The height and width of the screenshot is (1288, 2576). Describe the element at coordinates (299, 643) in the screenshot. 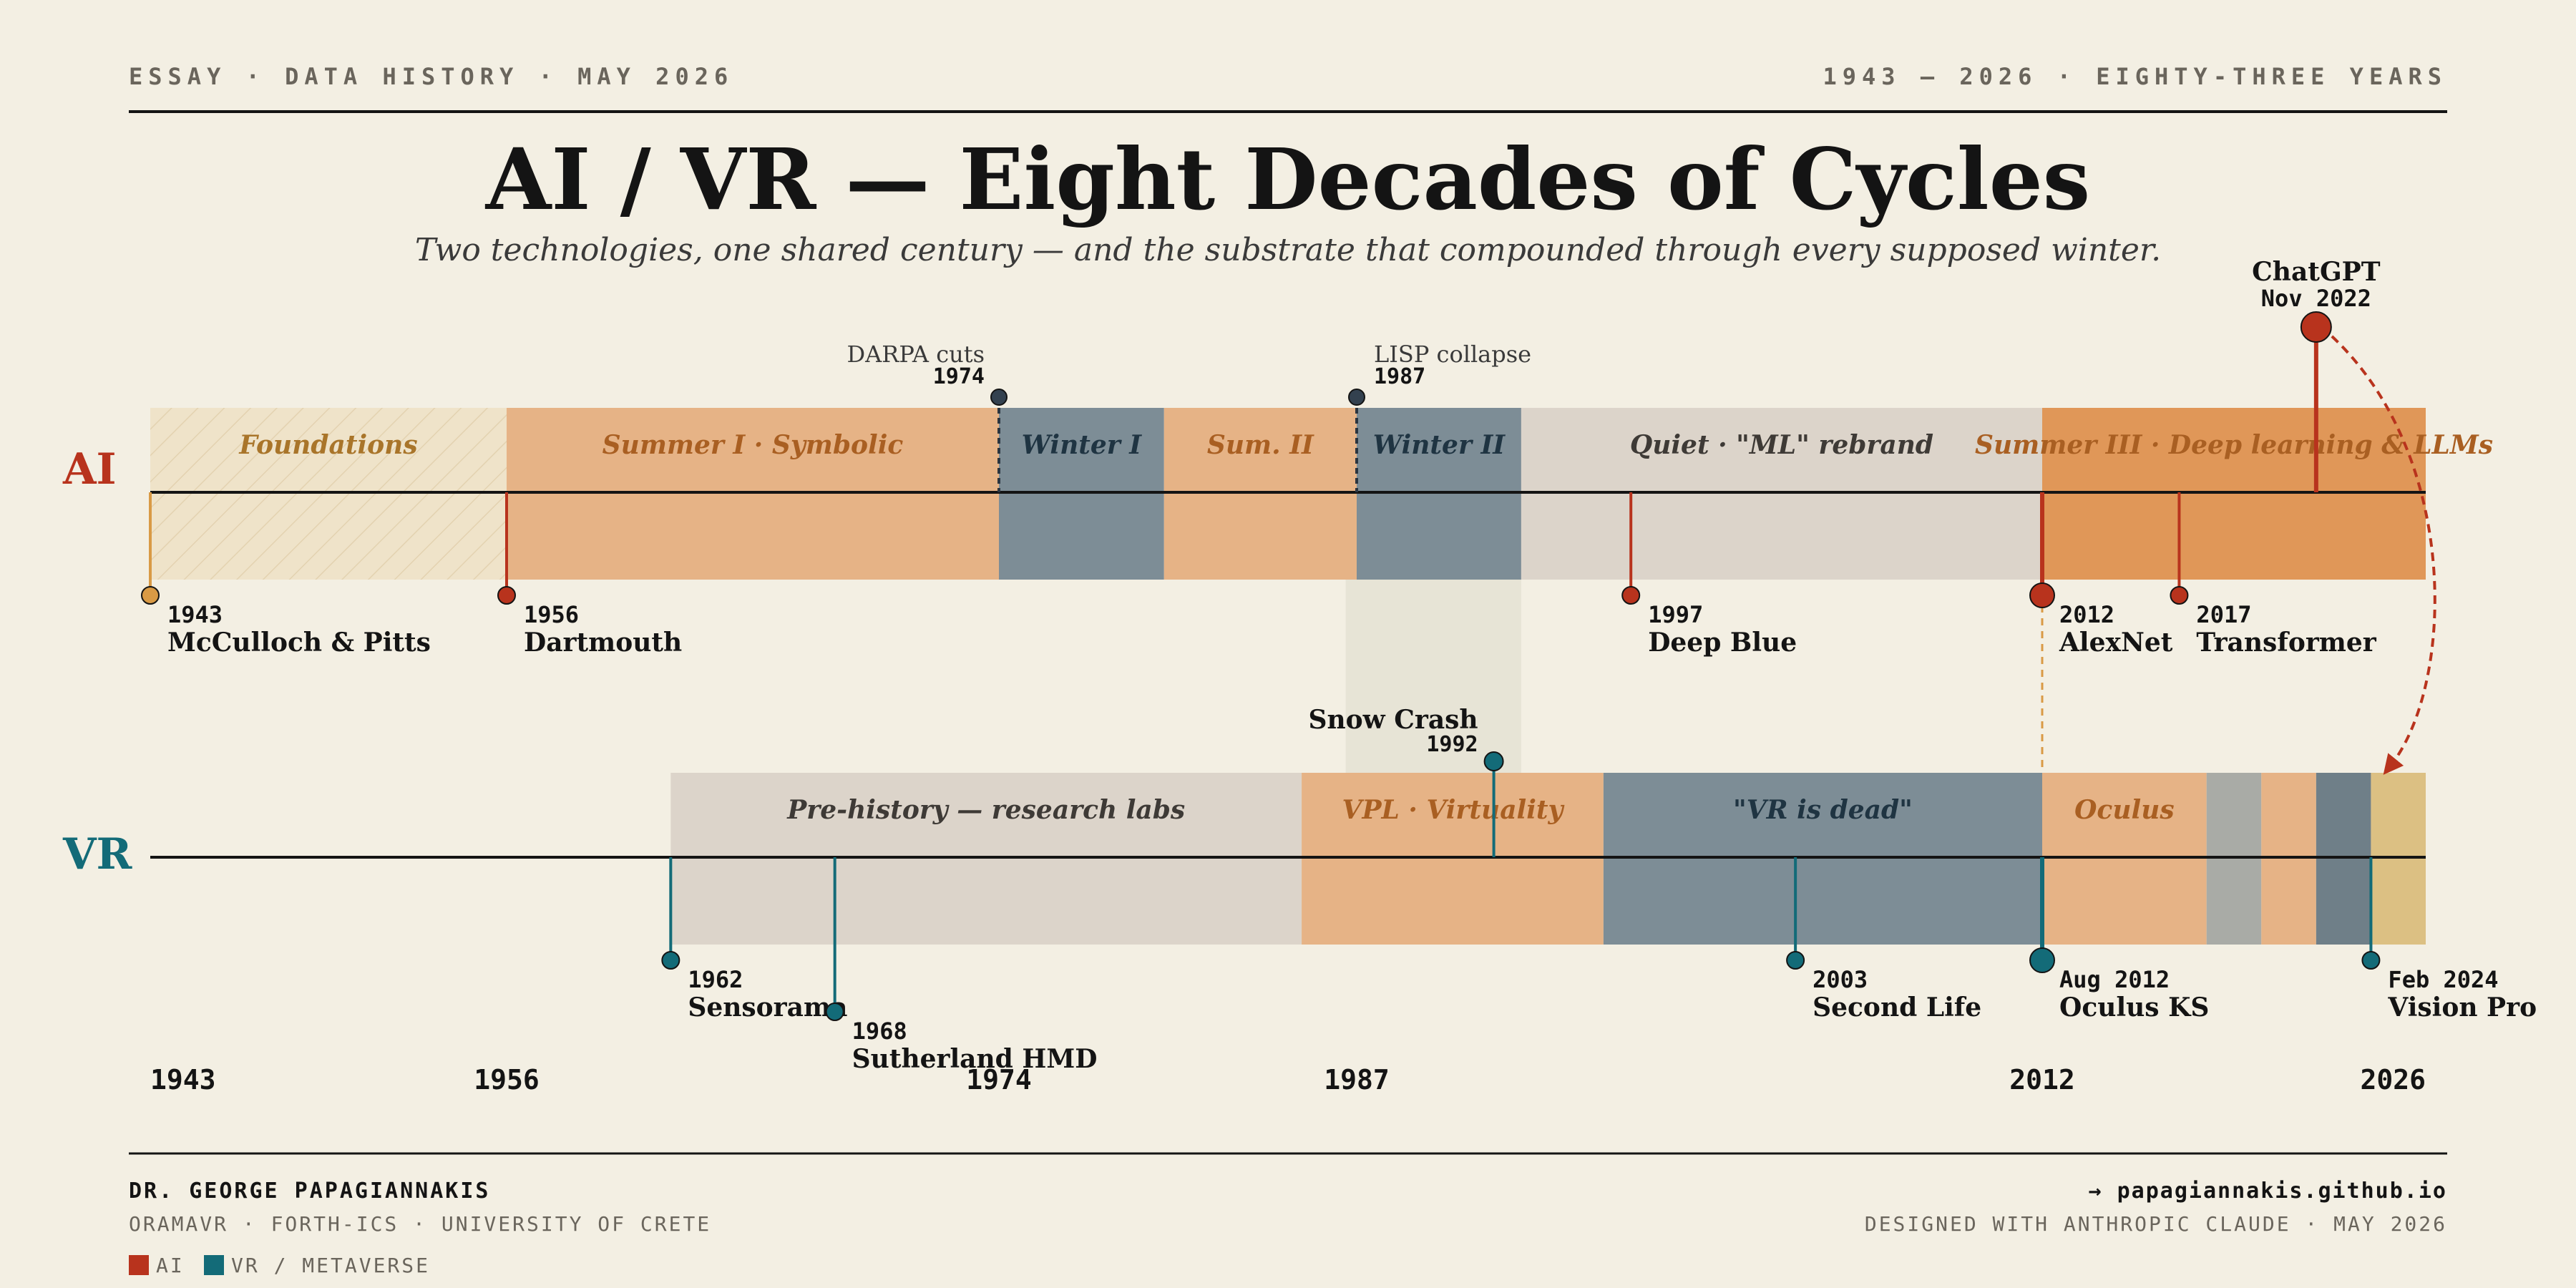

I see `ai-event-label: McCulloch & Pitts` at that location.